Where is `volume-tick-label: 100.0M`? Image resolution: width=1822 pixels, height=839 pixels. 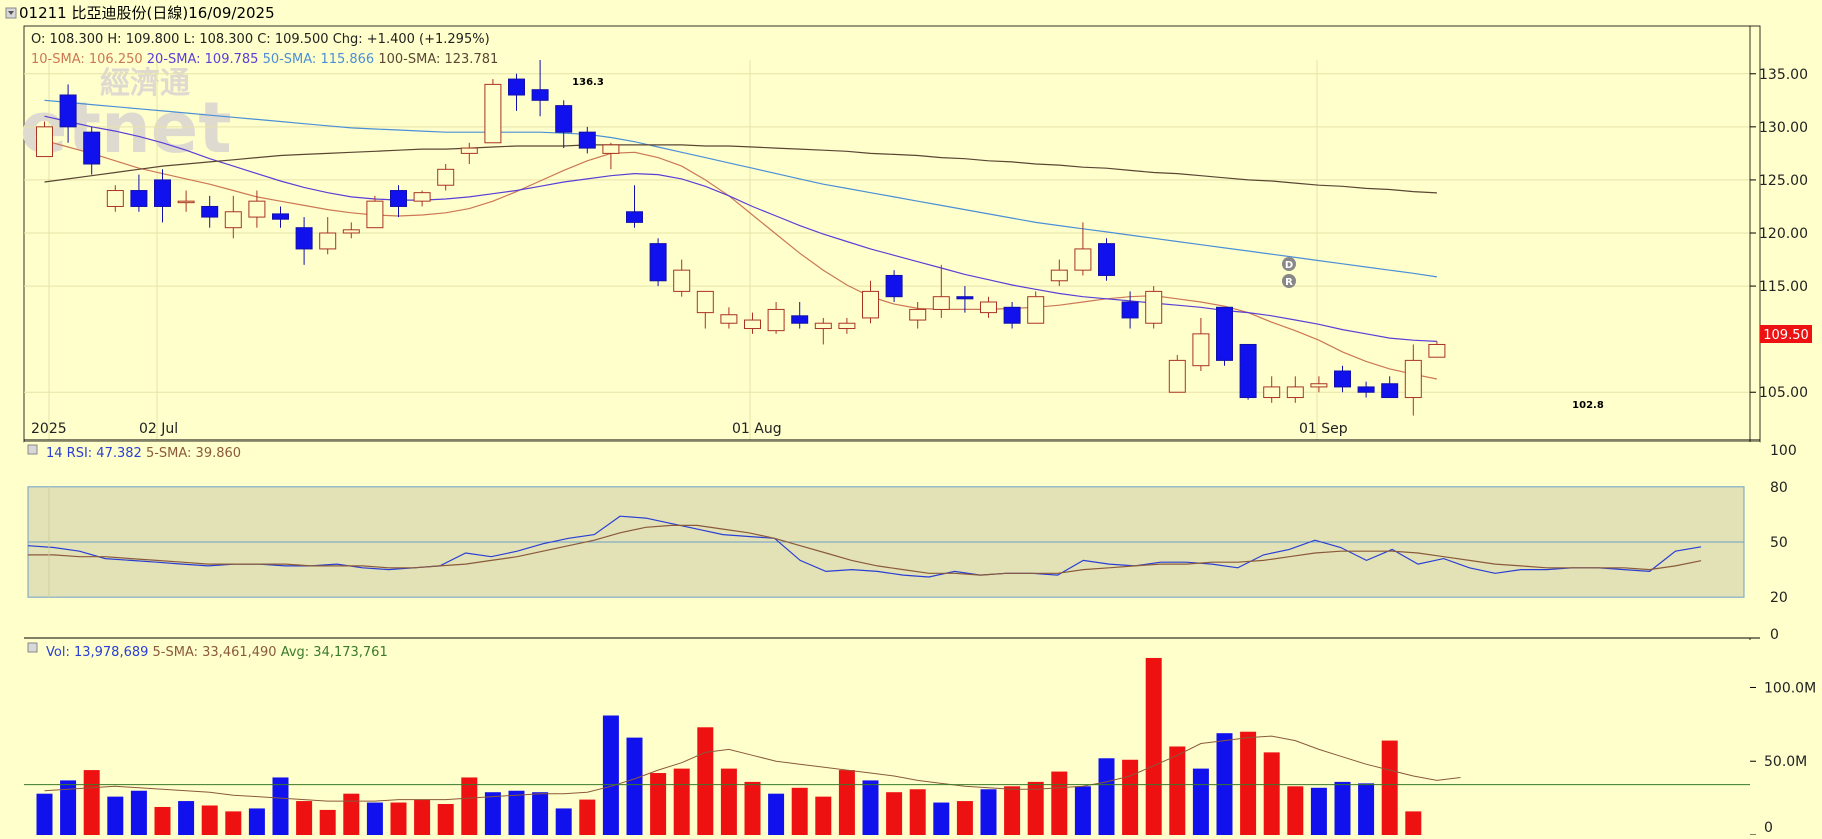
volume-tick-label: 100.0M is located at coordinates (1790, 688).